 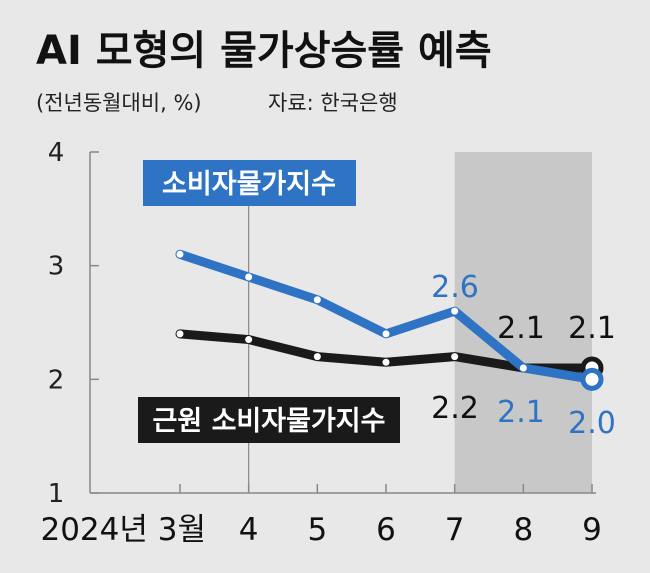 I want to click on data-label-cpi: 2.1, so click(x=521, y=412).